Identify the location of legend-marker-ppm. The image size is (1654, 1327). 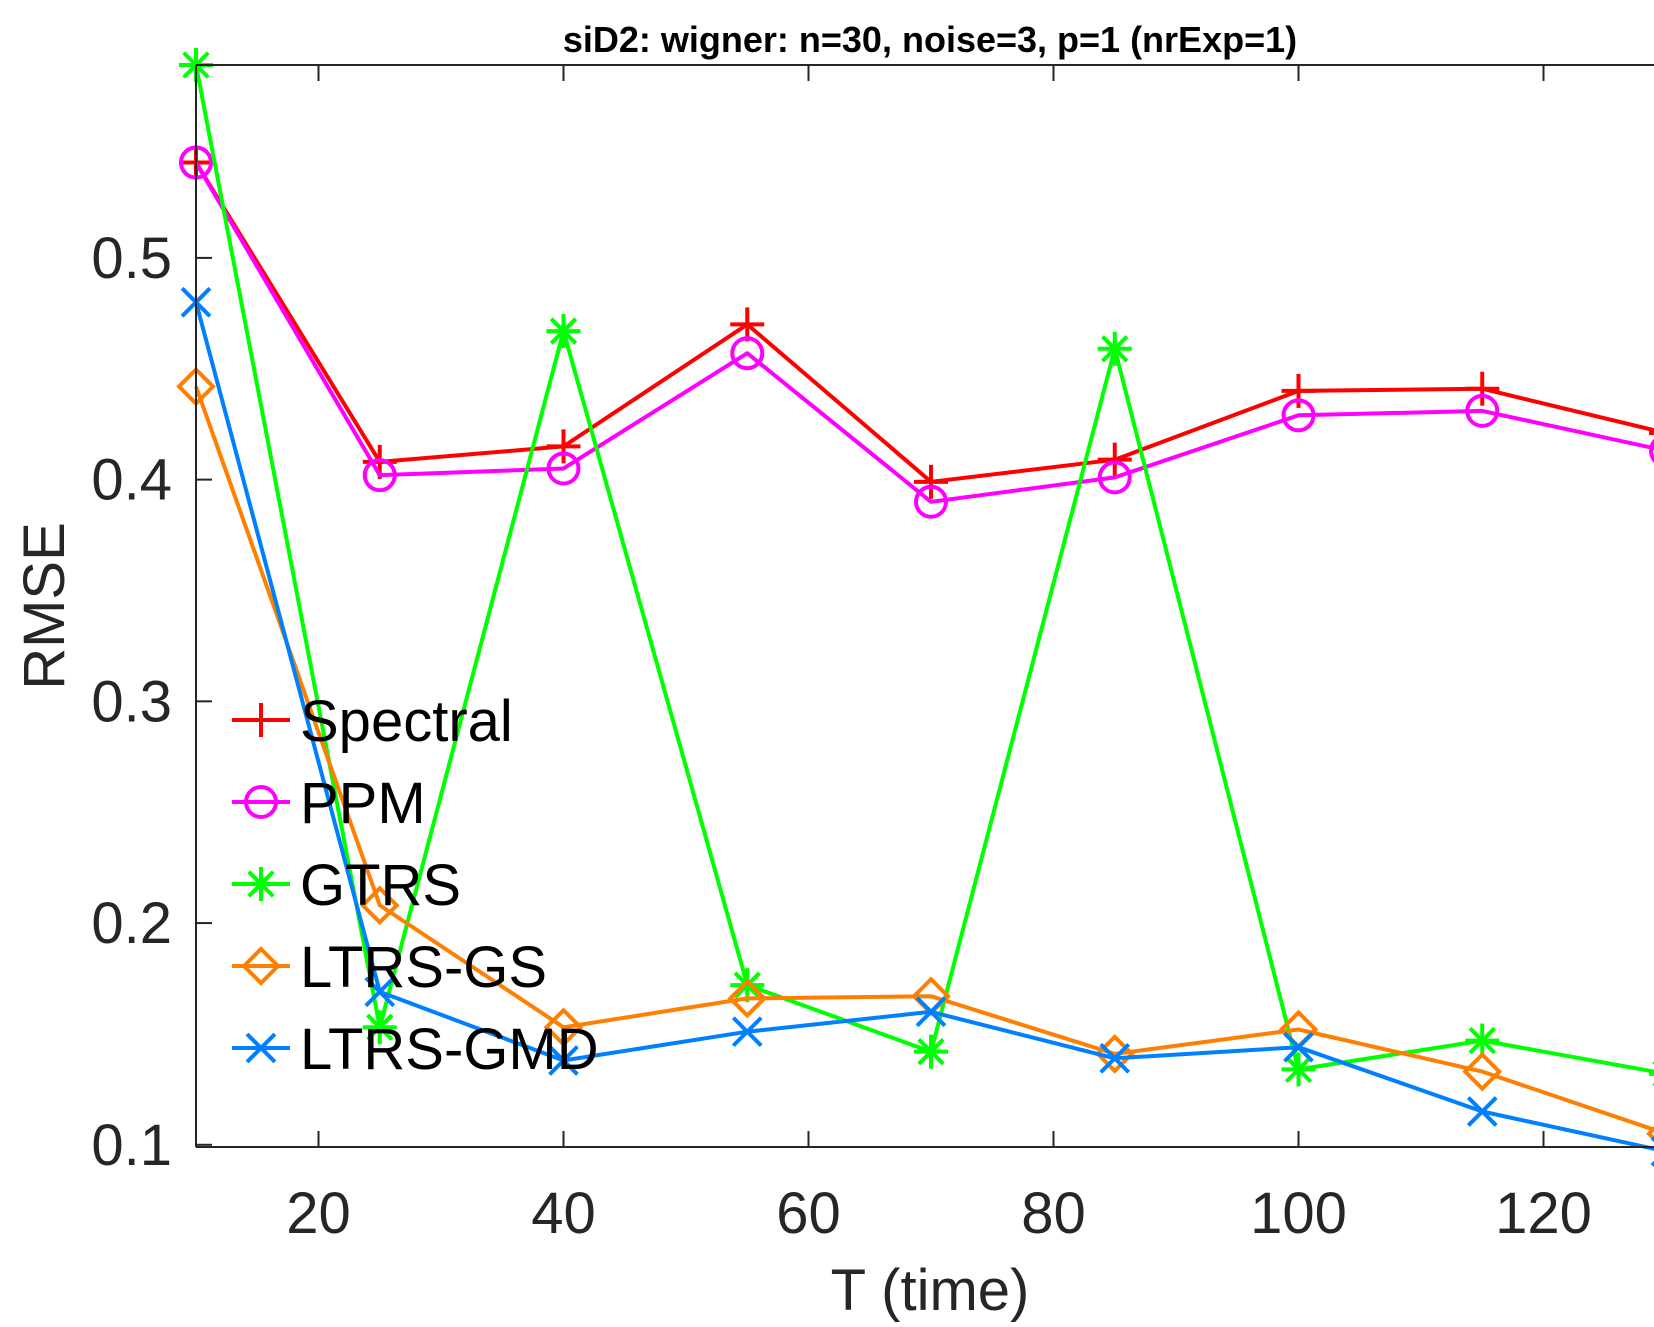
(261, 802).